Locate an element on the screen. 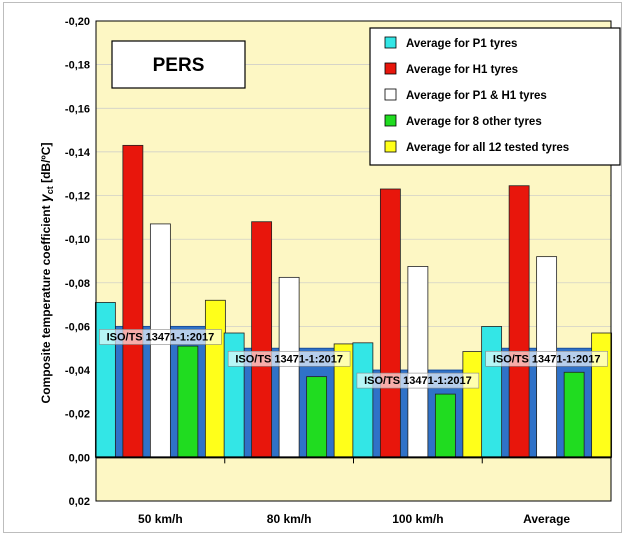 The image size is (626, 539). y-tick-label: -0,06 is located at coordinates (77, 327).